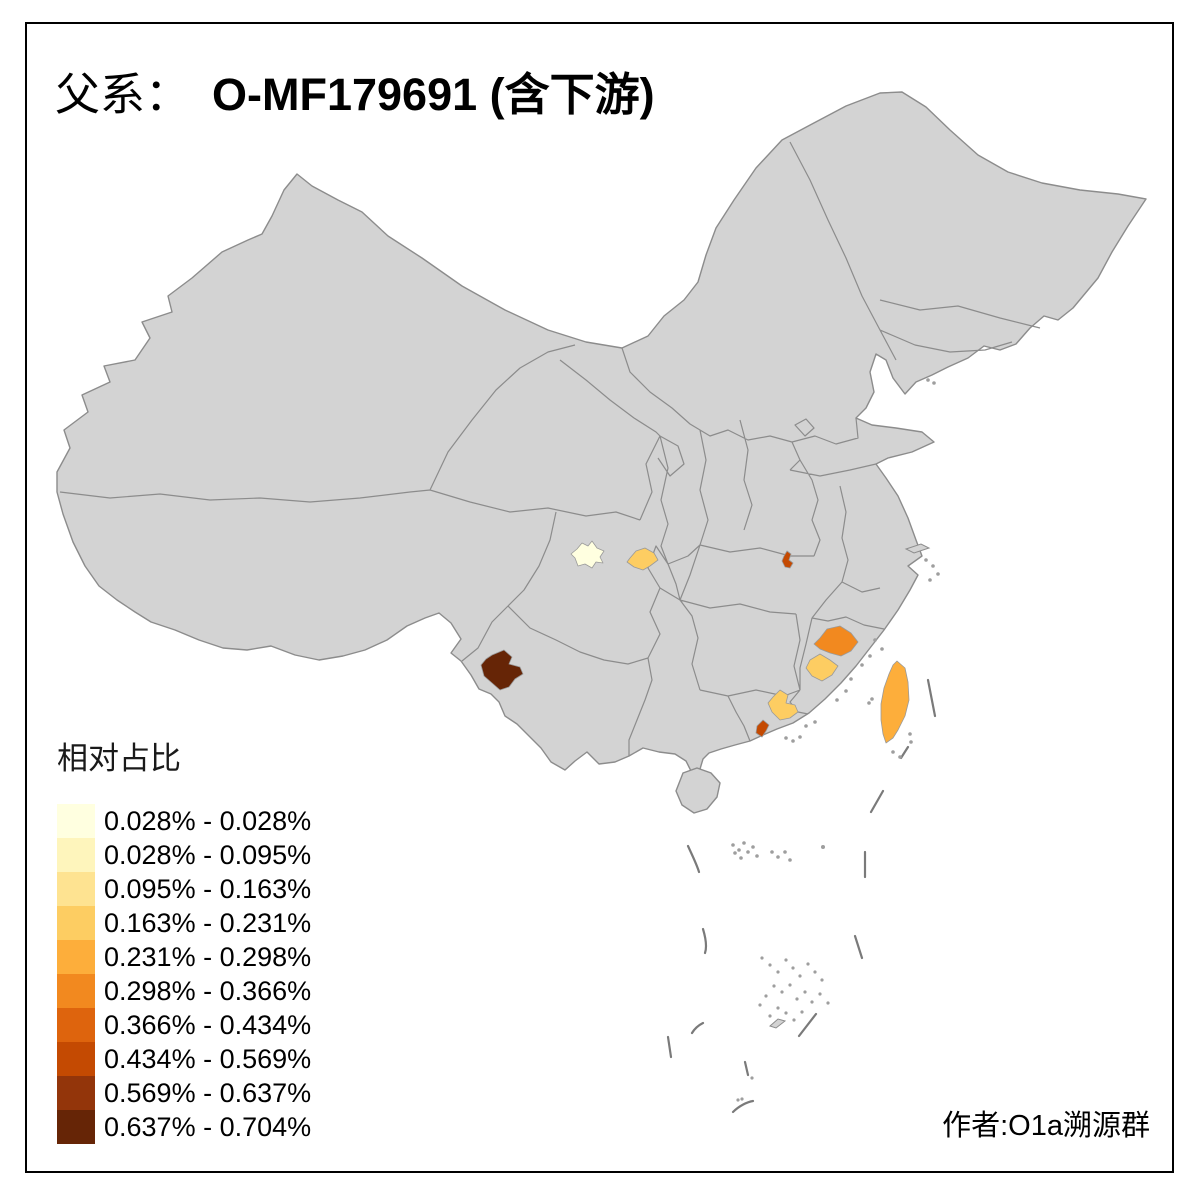 Image resolution: width=1200 pixels, height=1200 pixels. I want to click on region-fujian-north, so click(836, 641).